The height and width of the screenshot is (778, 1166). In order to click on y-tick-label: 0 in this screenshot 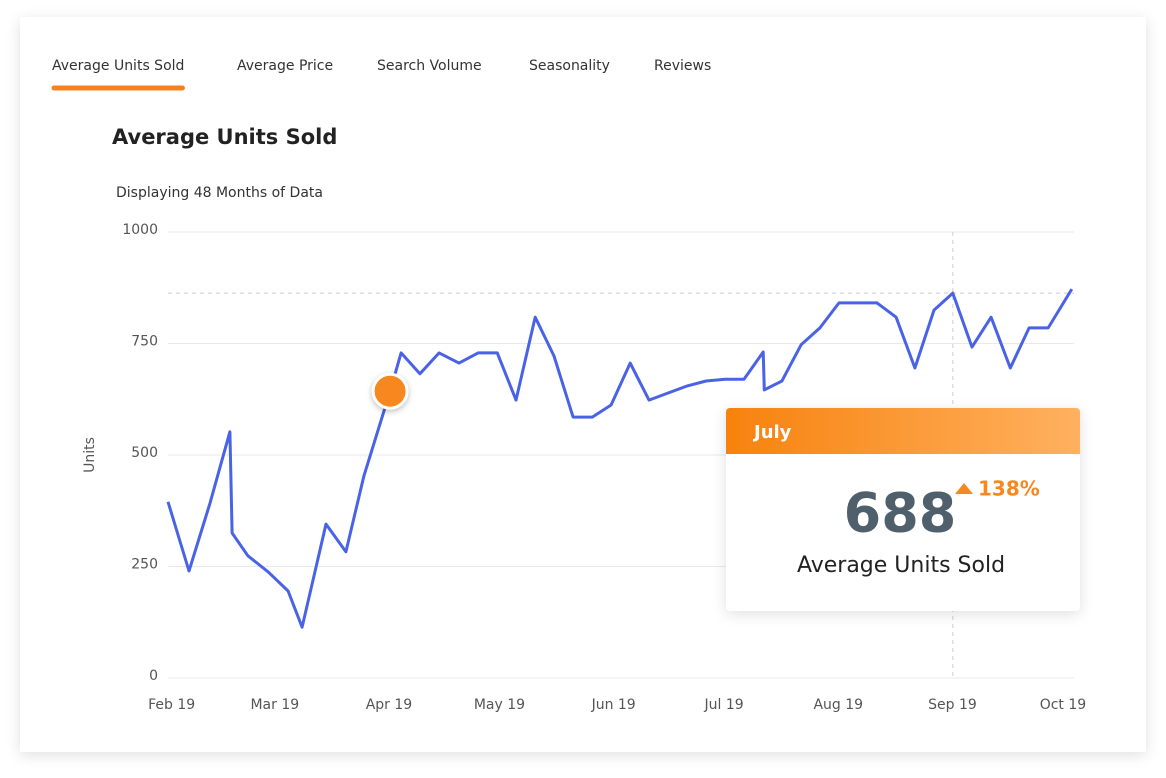, I will do `click(153, 676)`.